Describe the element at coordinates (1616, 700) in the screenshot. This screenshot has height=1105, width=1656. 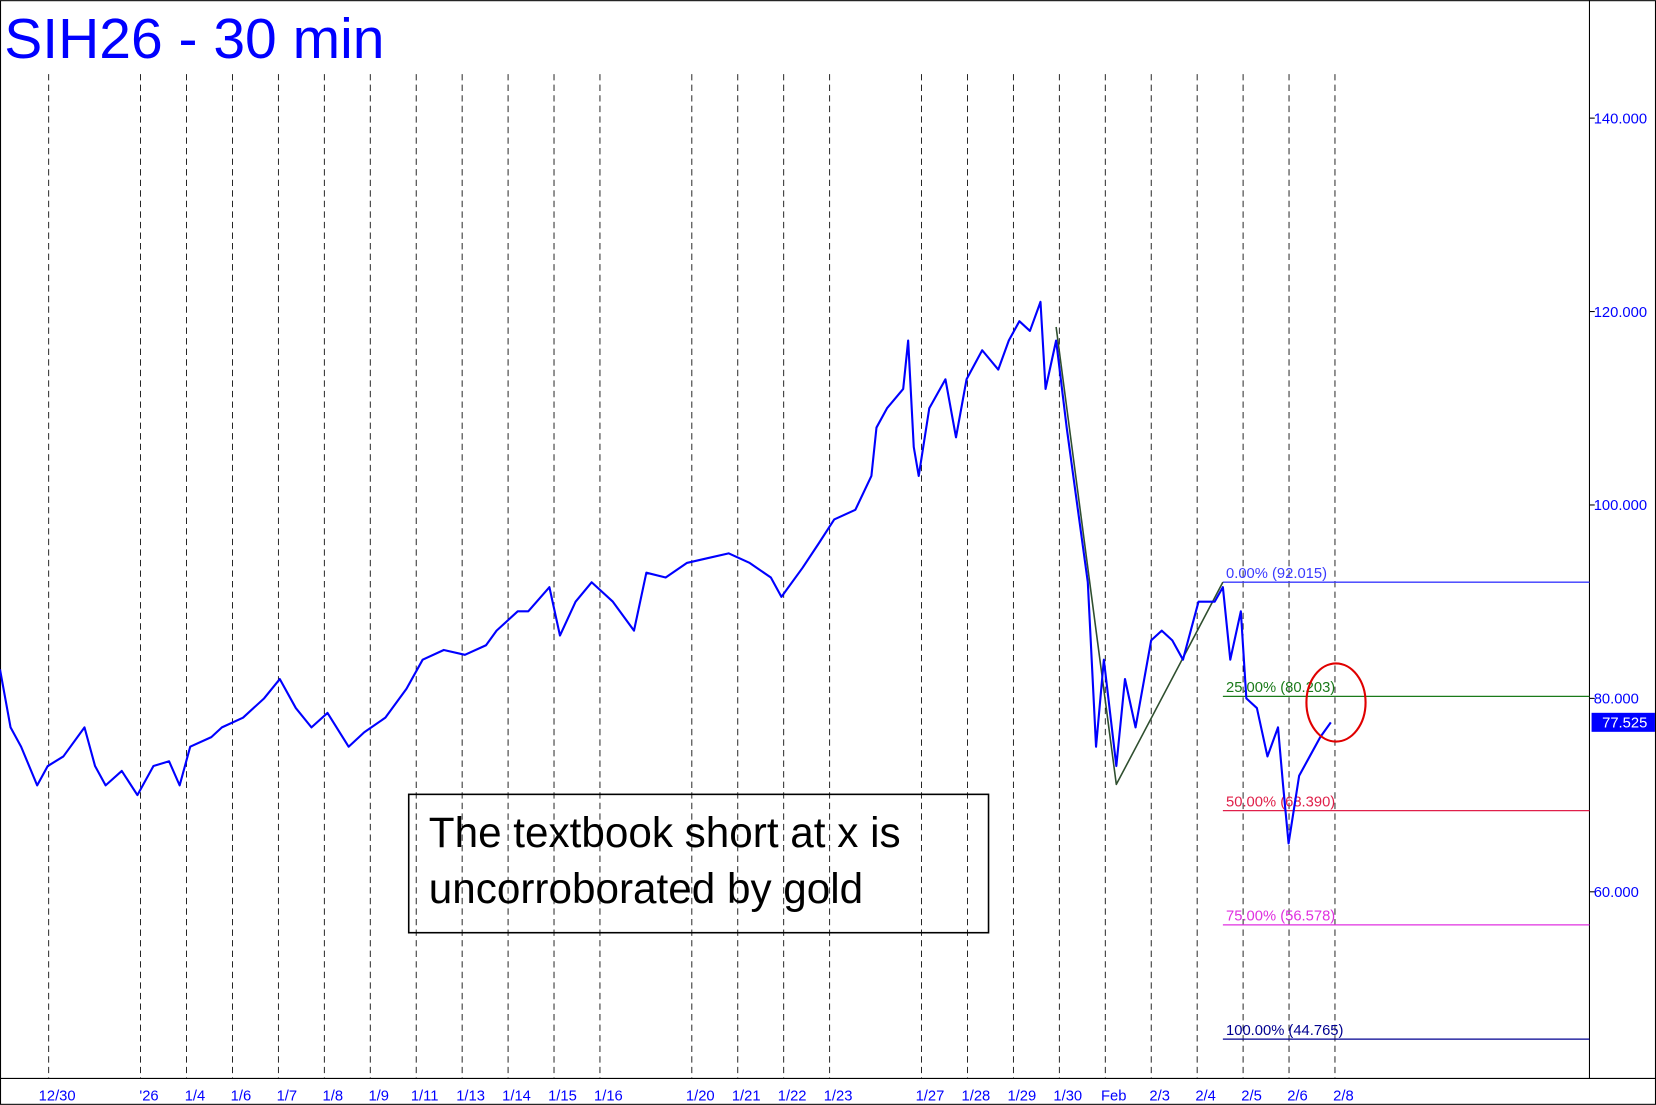
I see `y-tick-label: 80.000` at that location.